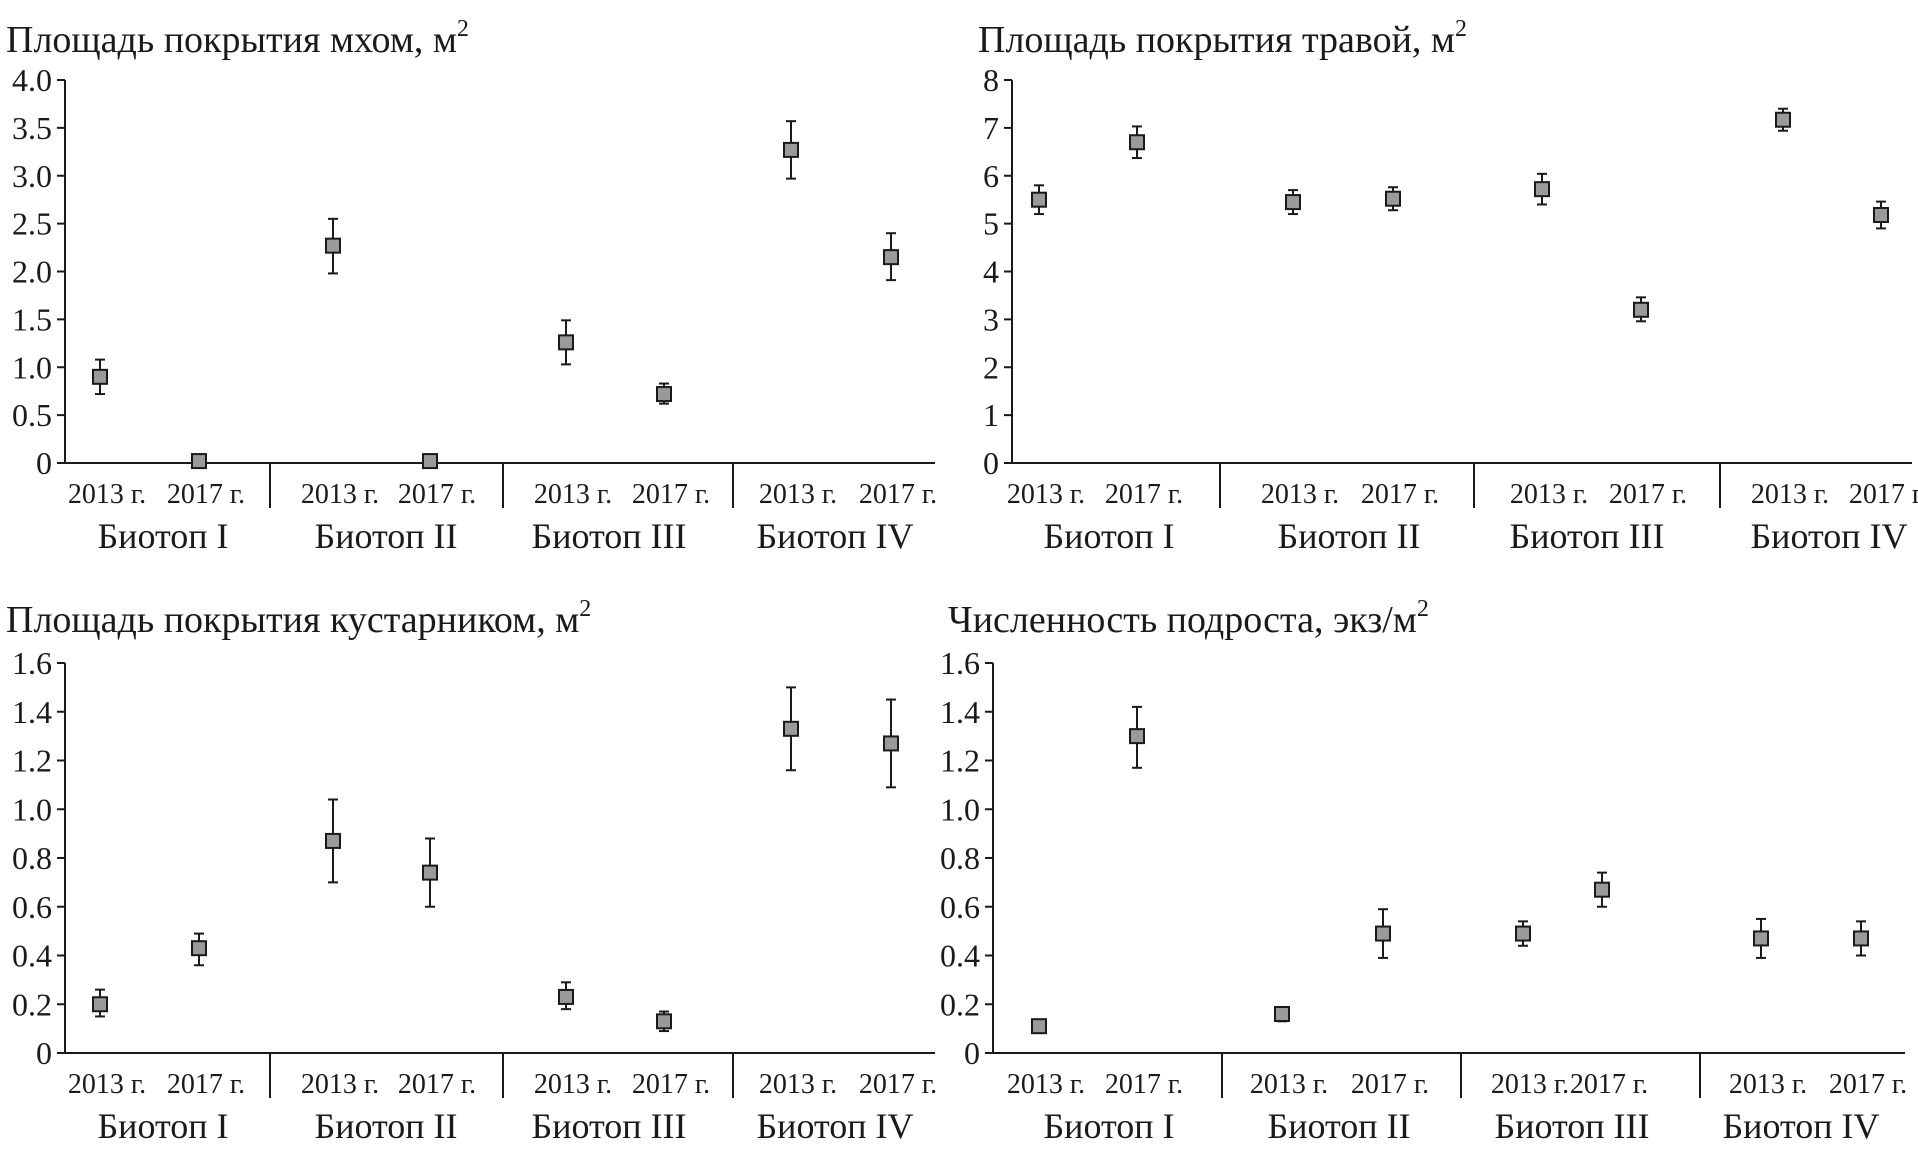 This screenshot has height=1152, width=1918. I want to click on chart-title: Численность подроста, экз/м2, so click(1188, 618).